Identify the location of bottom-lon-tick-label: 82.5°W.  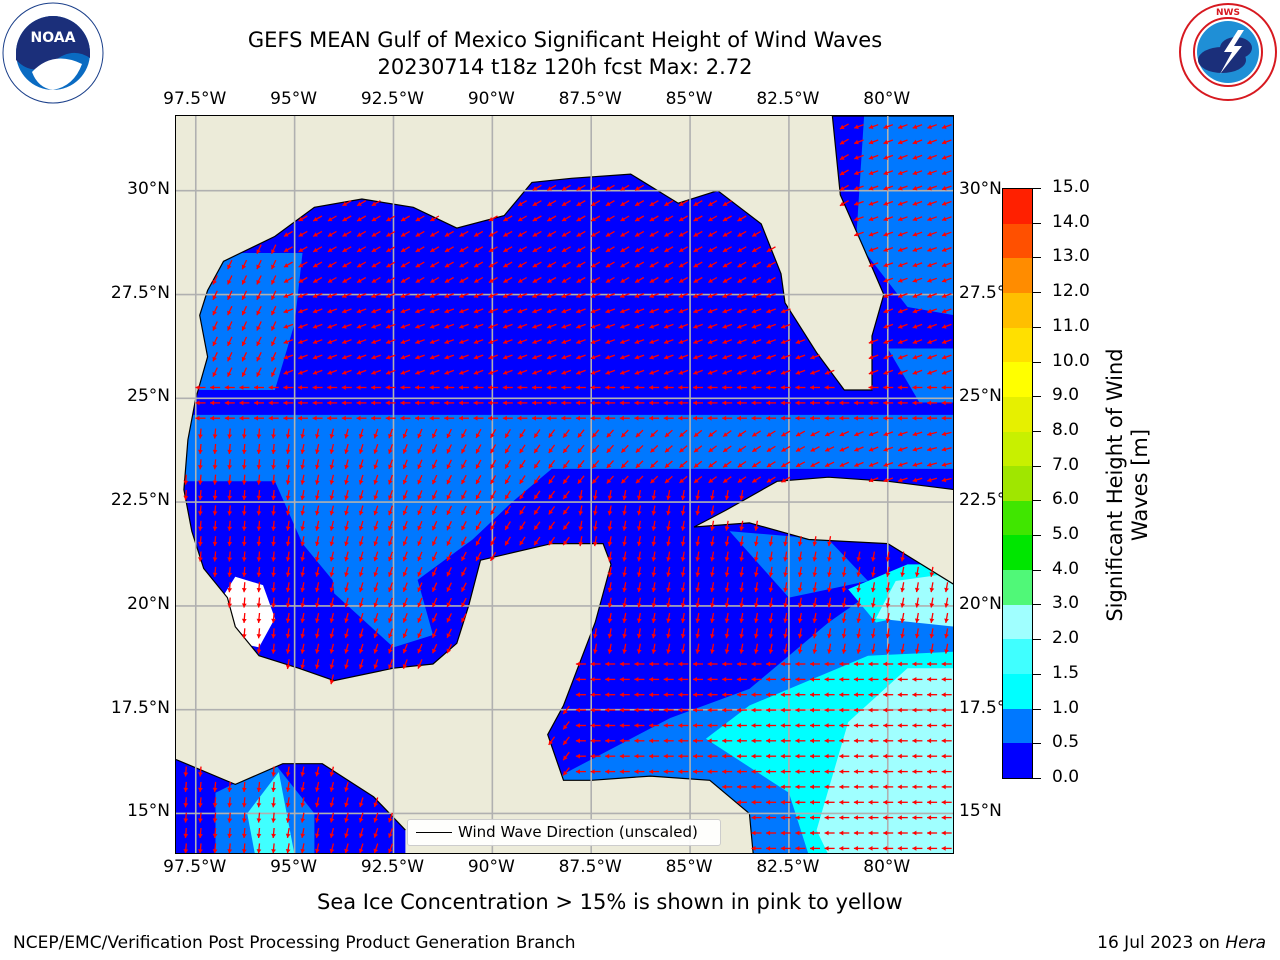
(788, 867).